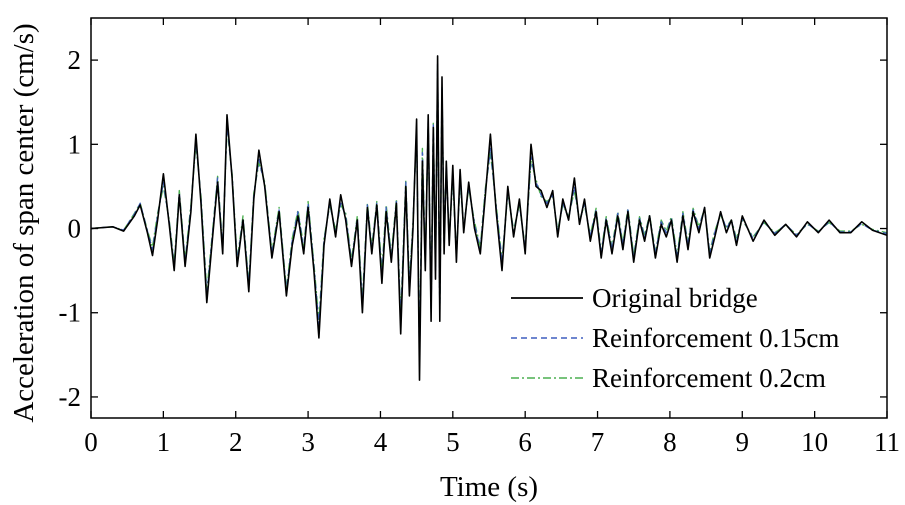 This screenshot has width=905, height=505. I want to click on x-tick-label: 3, so click(308, 442).